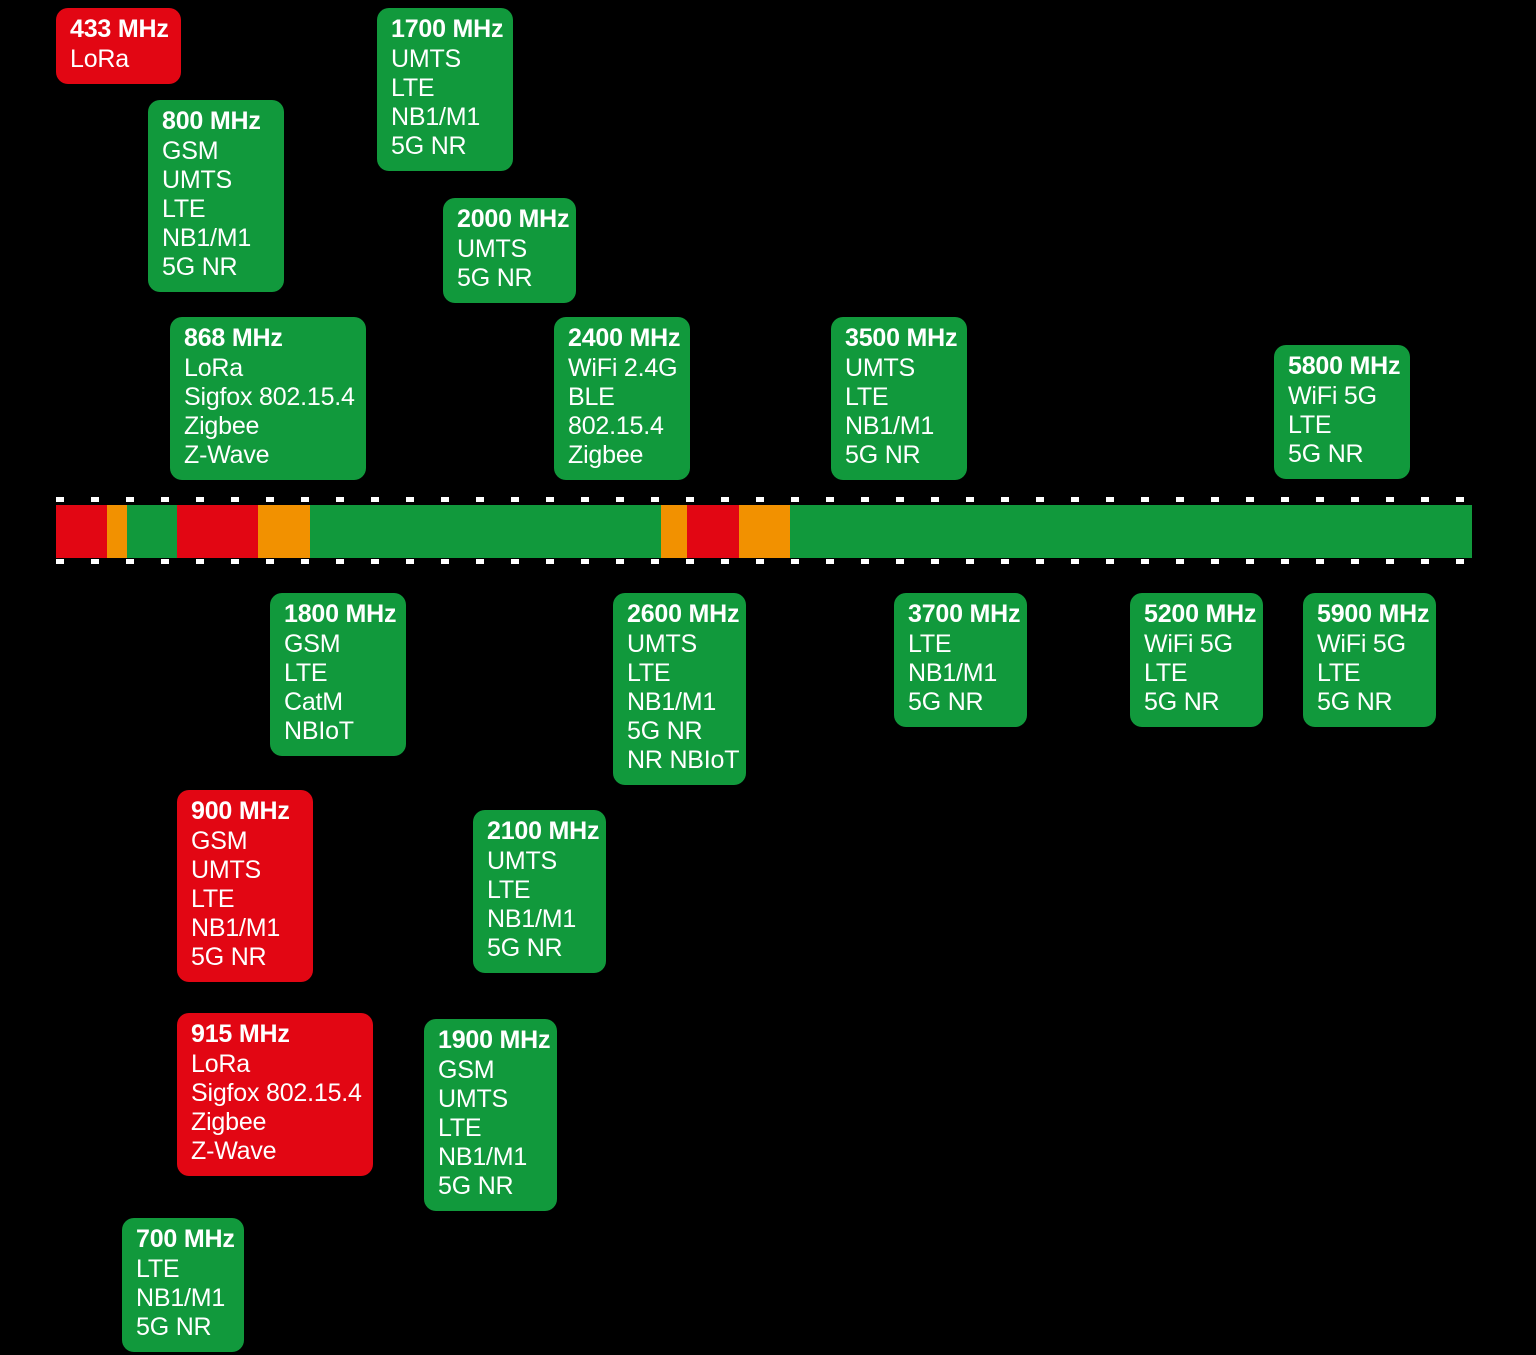  Describe the element at coordinates (1373, 614) in the screenshot. I see `frequency-card-title: 5900 MHz` at that location.